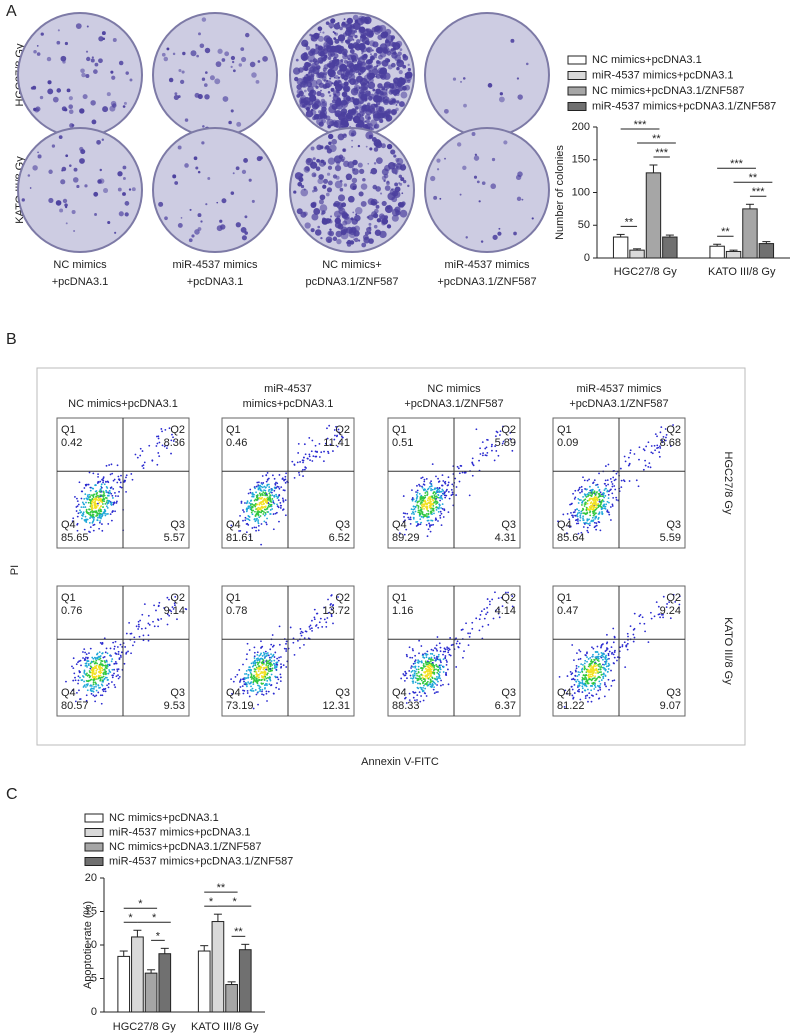 The height and width of the screenshot is (1035, 800). What do you see at coordinates (728, 483) in the screenshot?
I see `row-label: HGC27/8 Gy` at bounding box center [728, 483].